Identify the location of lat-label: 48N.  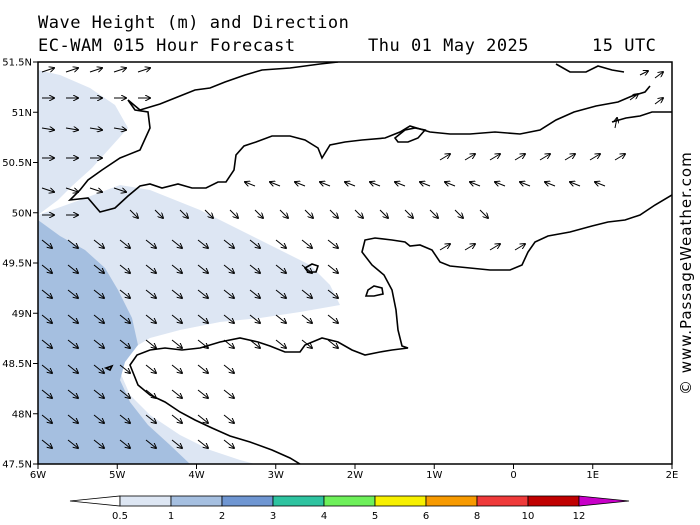
(22, 414).